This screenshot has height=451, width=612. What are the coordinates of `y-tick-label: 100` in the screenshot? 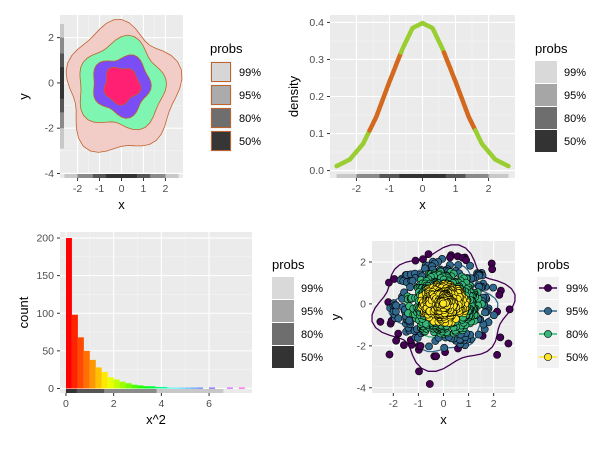 It's located at (45, 314).